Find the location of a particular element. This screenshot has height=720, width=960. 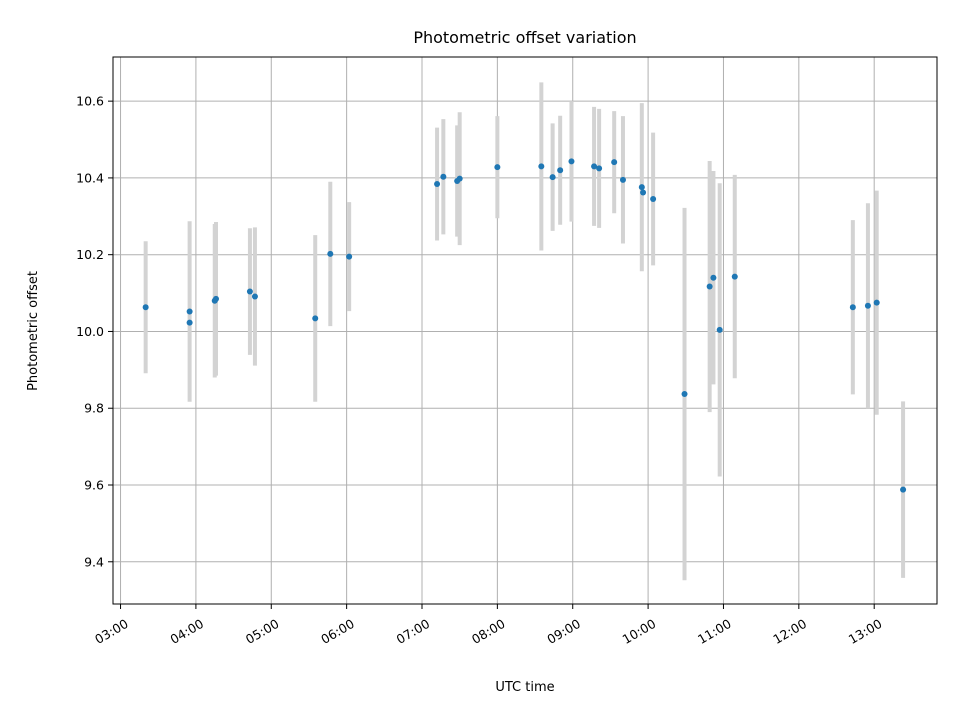

y-tick-label: 9.4 is located at coordinates (94, 561).